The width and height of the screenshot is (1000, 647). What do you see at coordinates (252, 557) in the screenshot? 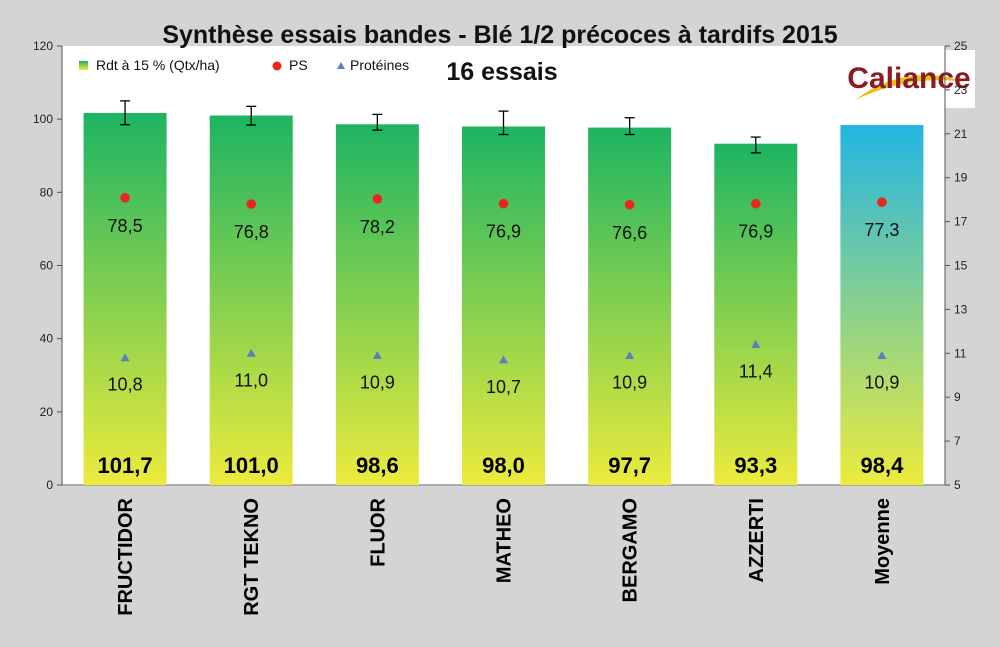
I see `category-label: RGT TEKNO` at bounding box center [252, 557].